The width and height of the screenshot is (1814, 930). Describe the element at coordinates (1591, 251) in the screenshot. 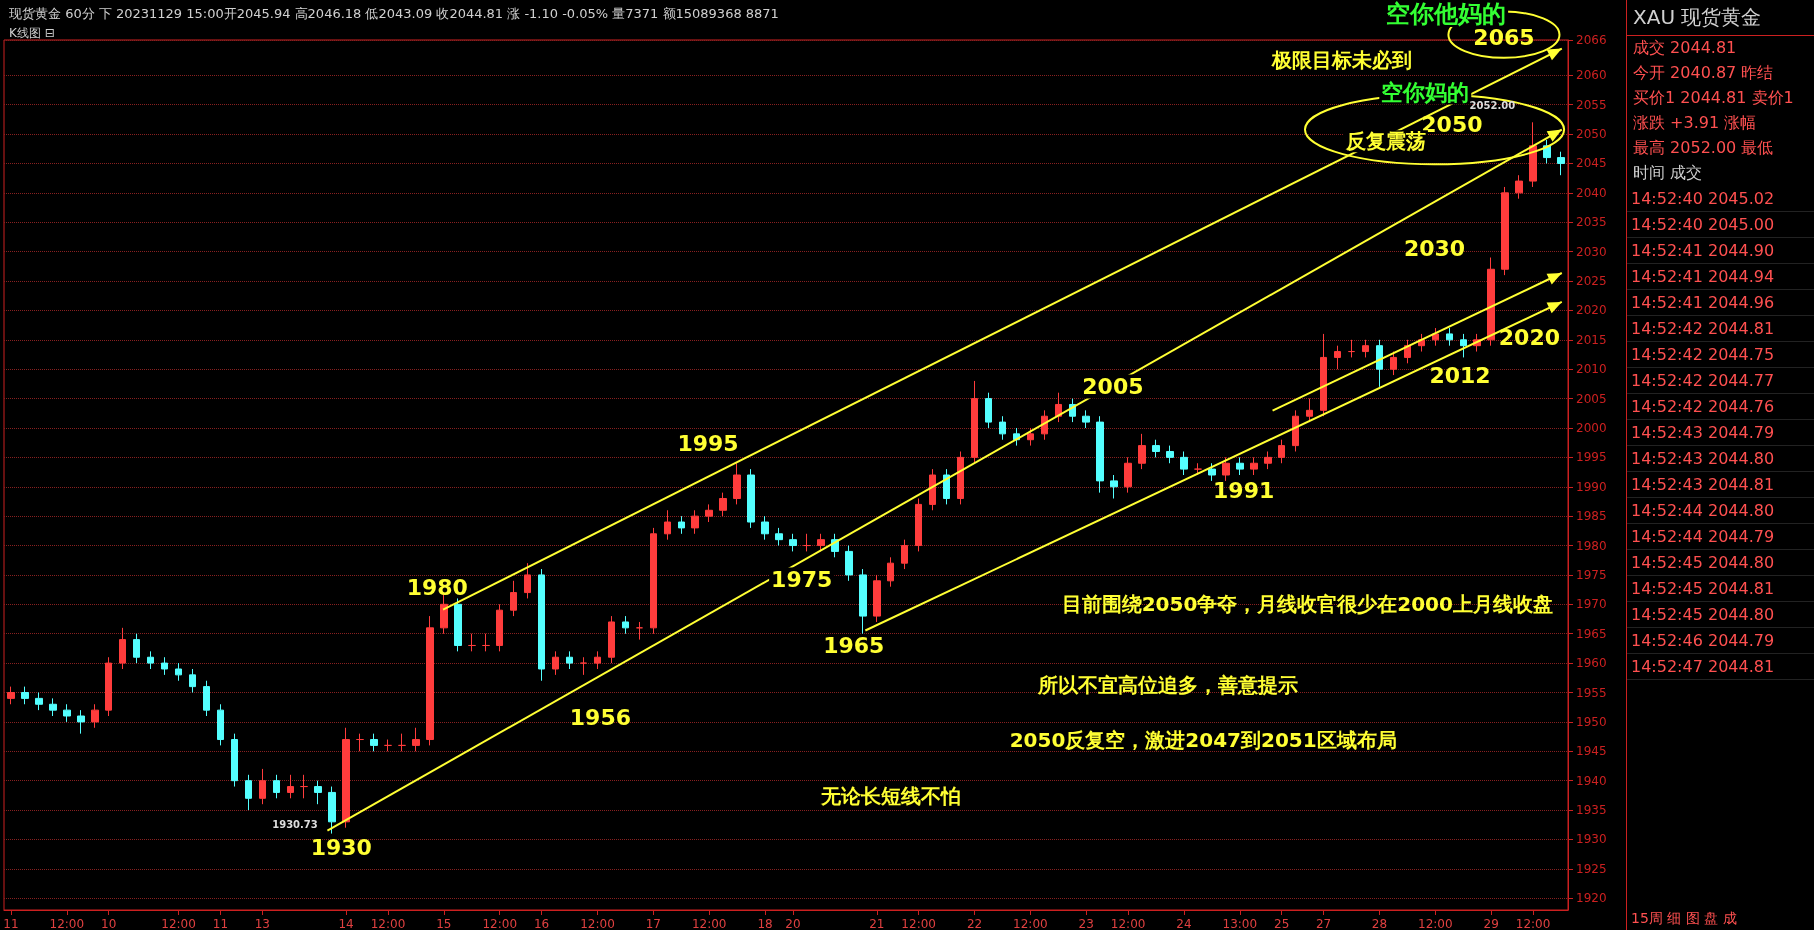

I see `y-tick-label: 2030` at that location.